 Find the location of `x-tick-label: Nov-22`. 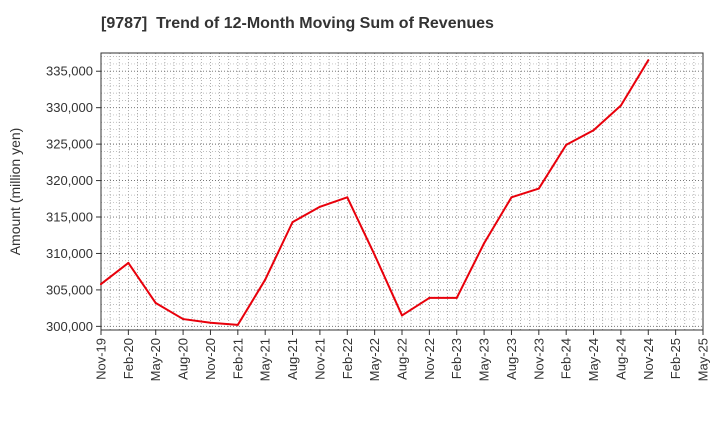

x-tick-label: Nov-22 is located at coordinates (429, 359).